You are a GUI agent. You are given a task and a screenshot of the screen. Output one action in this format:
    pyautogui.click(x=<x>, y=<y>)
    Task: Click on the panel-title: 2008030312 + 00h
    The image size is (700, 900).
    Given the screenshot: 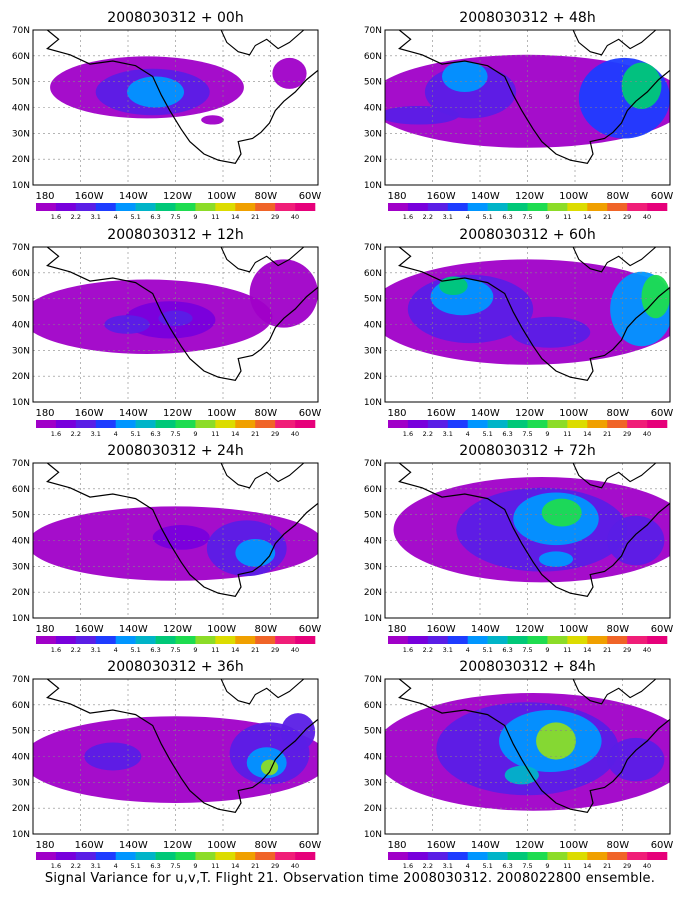 What is the action you would take?
    pyautogui.click(x=175, y=18)
    